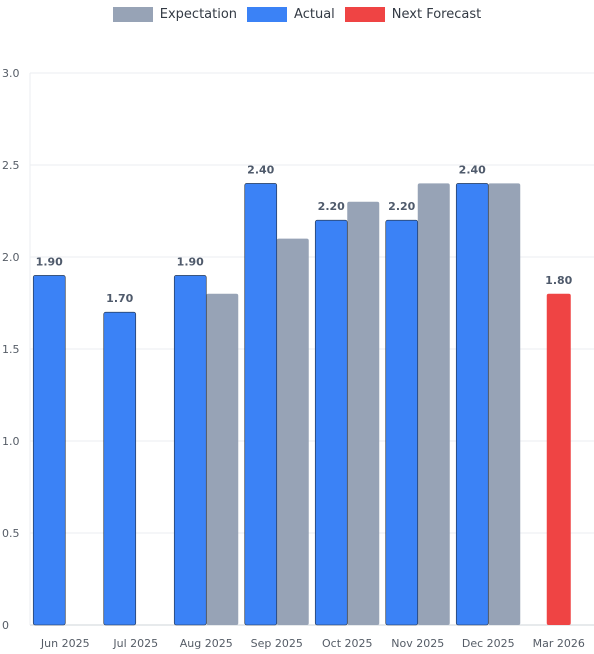  I want to click on y-tick-label: 3.0, so click(11, 73).